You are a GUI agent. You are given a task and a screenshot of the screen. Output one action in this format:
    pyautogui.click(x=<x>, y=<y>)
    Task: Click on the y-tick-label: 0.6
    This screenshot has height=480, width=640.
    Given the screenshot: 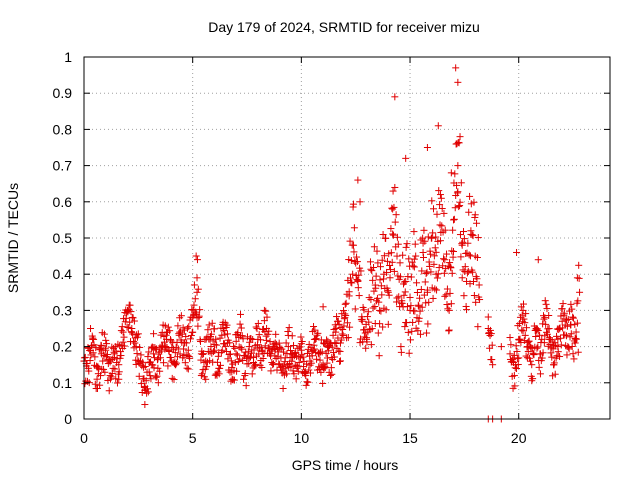 What is the action you would take?
    pyautogui.click(x=63, y=202)
    